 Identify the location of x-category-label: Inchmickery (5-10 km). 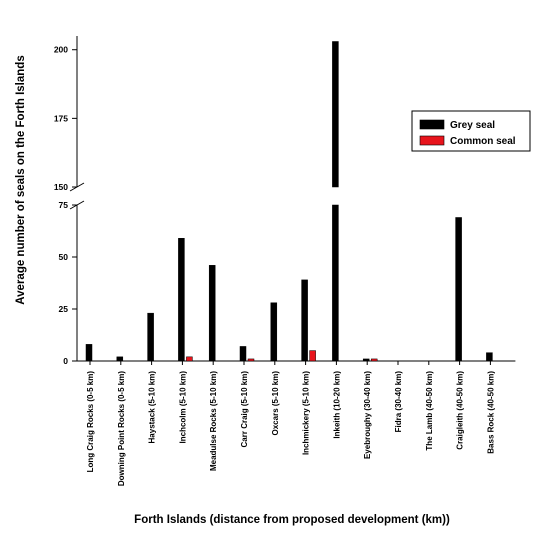
(306, 413).